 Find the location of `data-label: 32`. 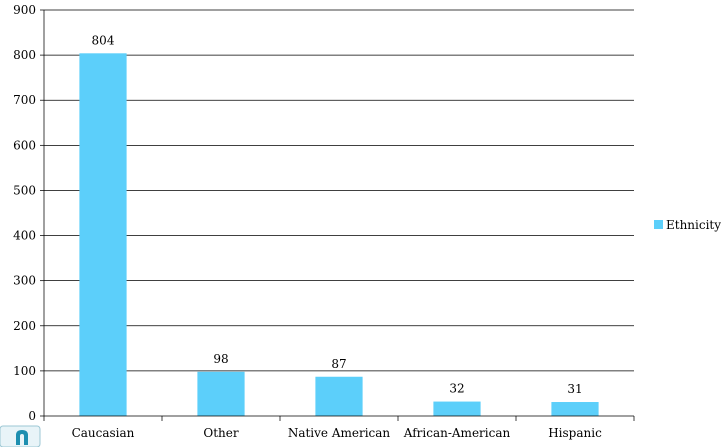

data-label: 32 is located at coordinates (456, 389).